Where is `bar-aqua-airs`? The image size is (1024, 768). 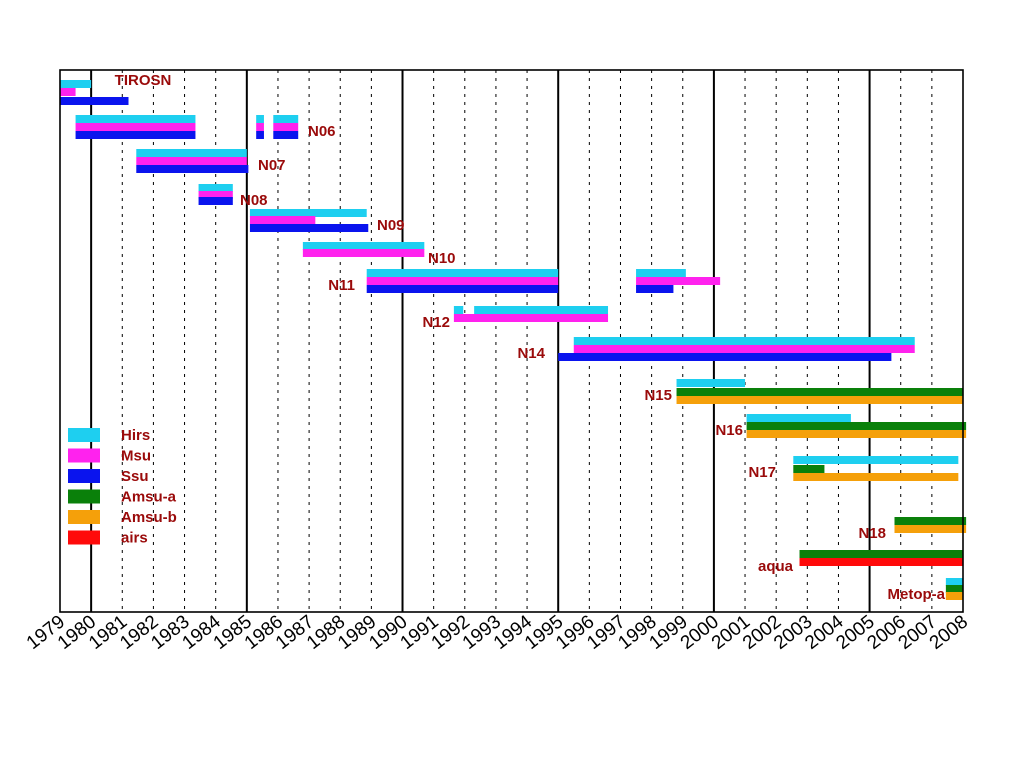
bar-aqua-airs is located at coordinates (881, 562).